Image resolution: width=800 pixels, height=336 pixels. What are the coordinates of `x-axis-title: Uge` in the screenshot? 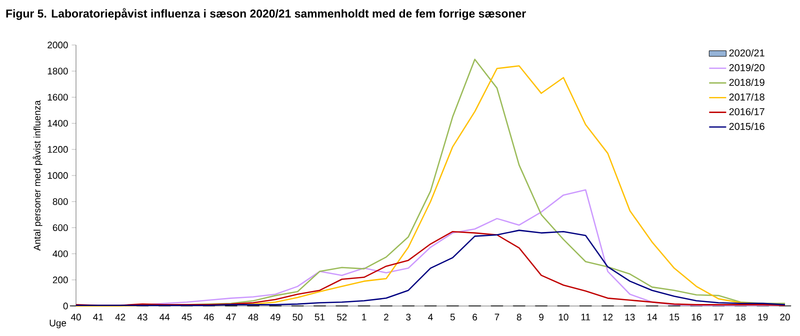 It's located at (58, 324).